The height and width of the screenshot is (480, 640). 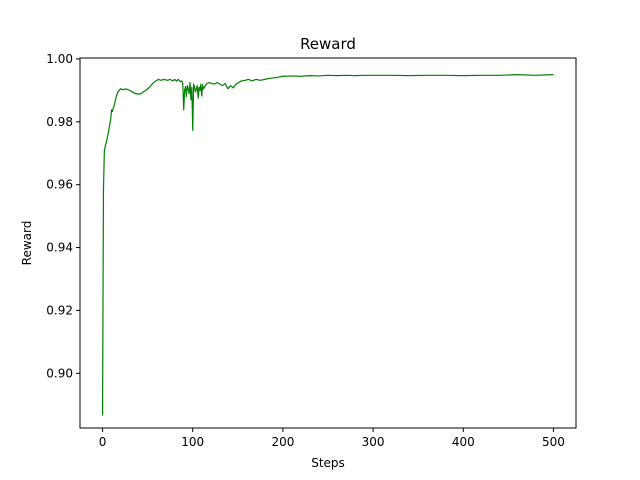 What do you see at coordinates (59, 310) in the screenshot?
I see `y-tick-label: 0.92` at bounding box center [59, 310].